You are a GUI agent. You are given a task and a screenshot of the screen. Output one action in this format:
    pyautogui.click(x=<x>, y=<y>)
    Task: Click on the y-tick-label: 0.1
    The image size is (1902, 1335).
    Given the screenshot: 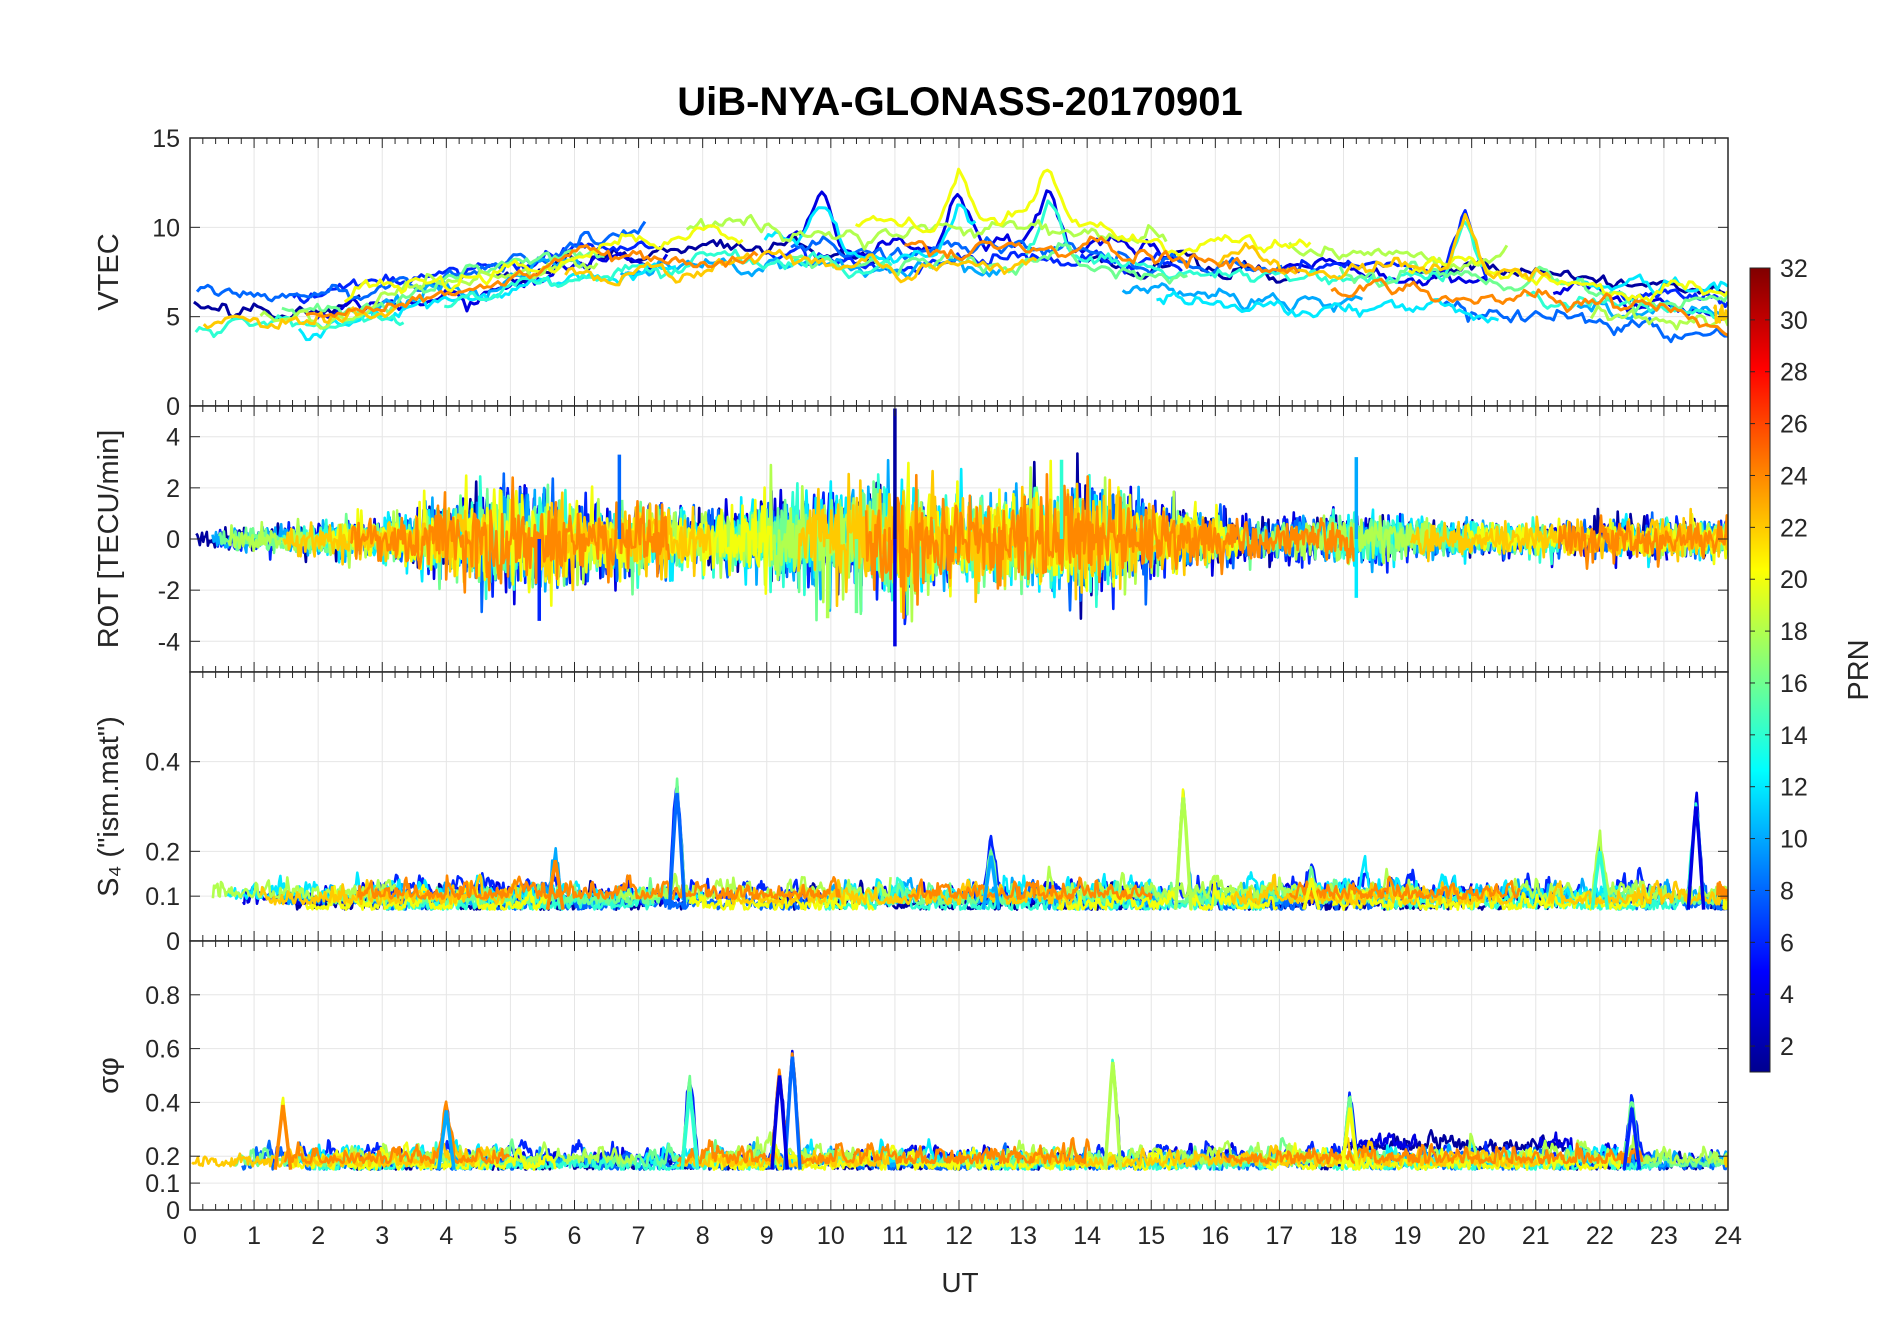 What is the action you would take?
    pyautogui.click(x=162, y=1184)
    